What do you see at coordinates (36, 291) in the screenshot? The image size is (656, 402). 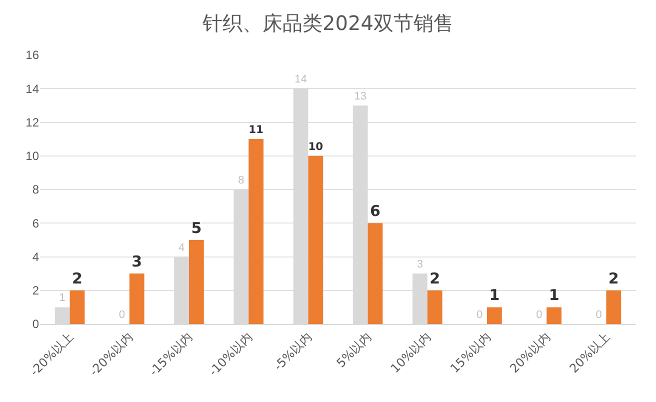 I see `y-tick-label: 2` at bounding box center [36, 291].